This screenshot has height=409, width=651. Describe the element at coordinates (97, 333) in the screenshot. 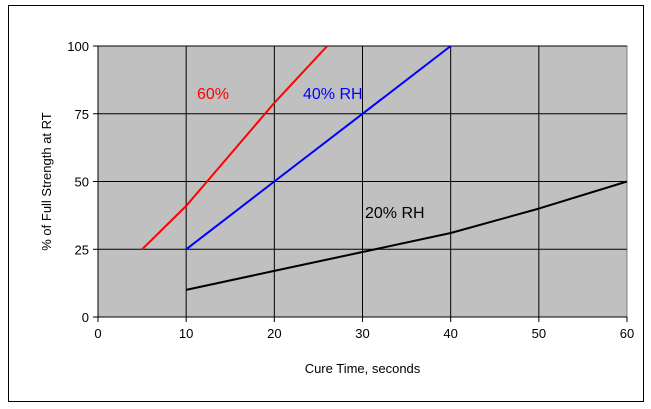

I see `x-tick-label: 0` at that location.